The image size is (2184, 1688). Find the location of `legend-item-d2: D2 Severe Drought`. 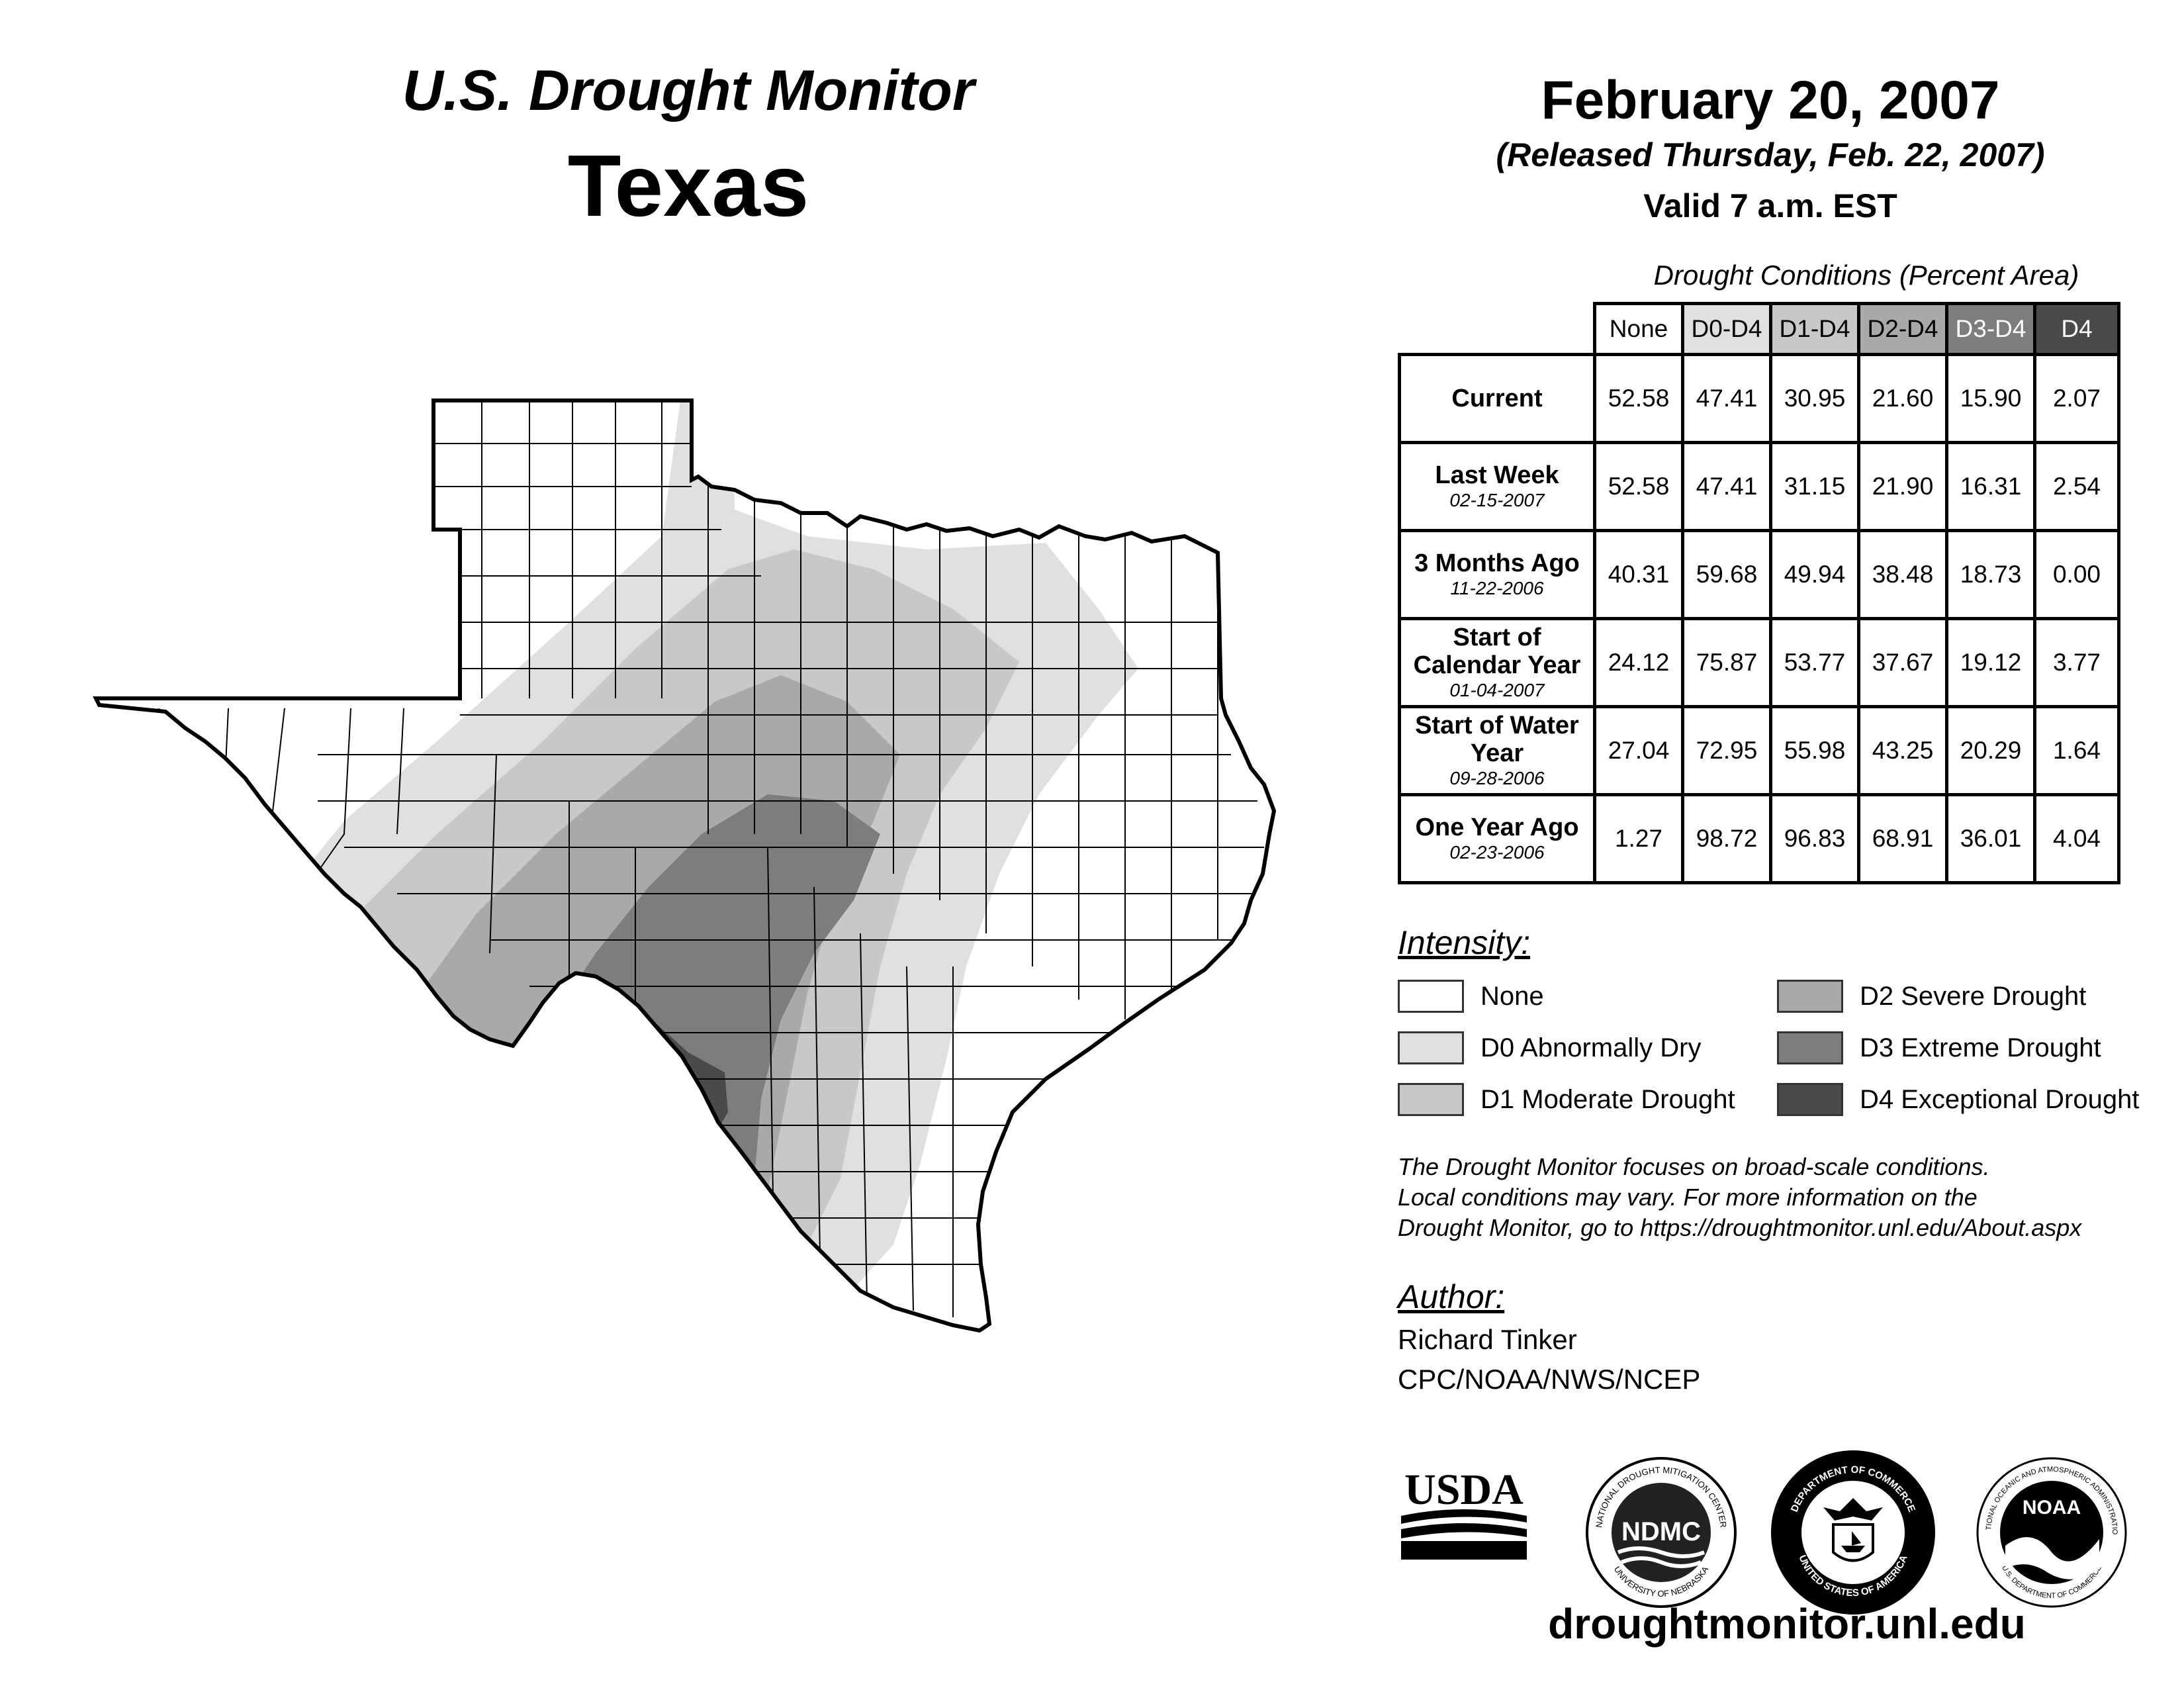

legend-item-d2: D2 Severe Drought is located at coordinates (1931, 996).